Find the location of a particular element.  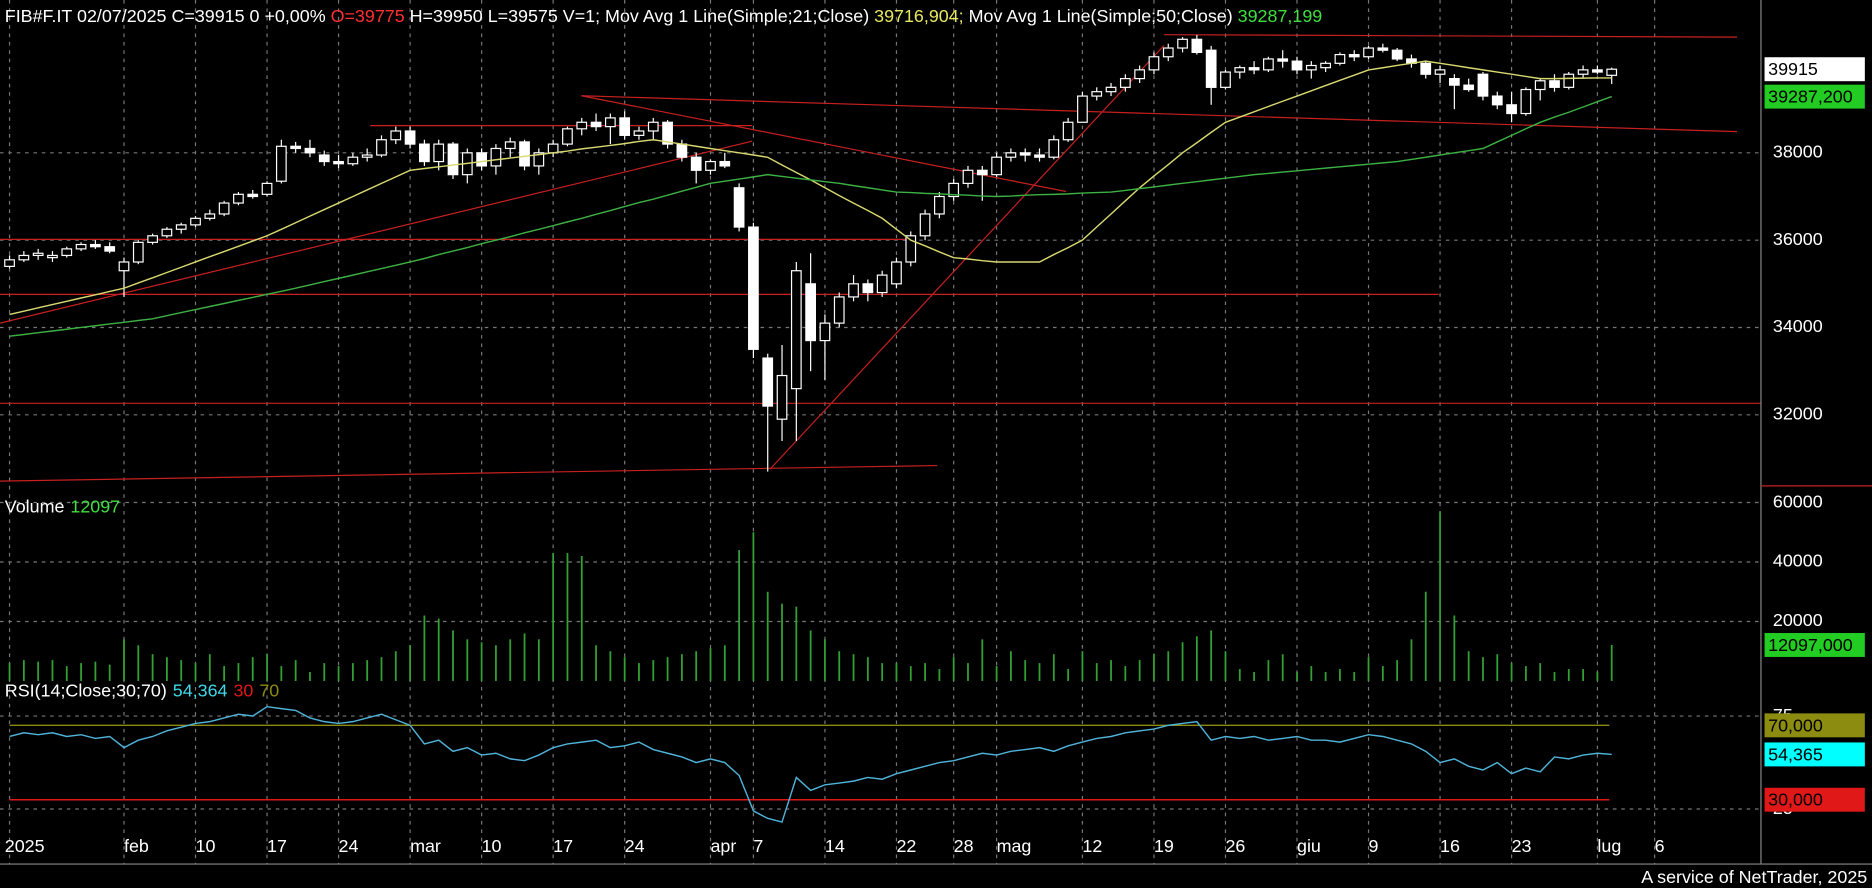

header-segment: FIB#F.IT 02/07/2025 C=39915 0 +0,00% is located at coordinates (165, 15).